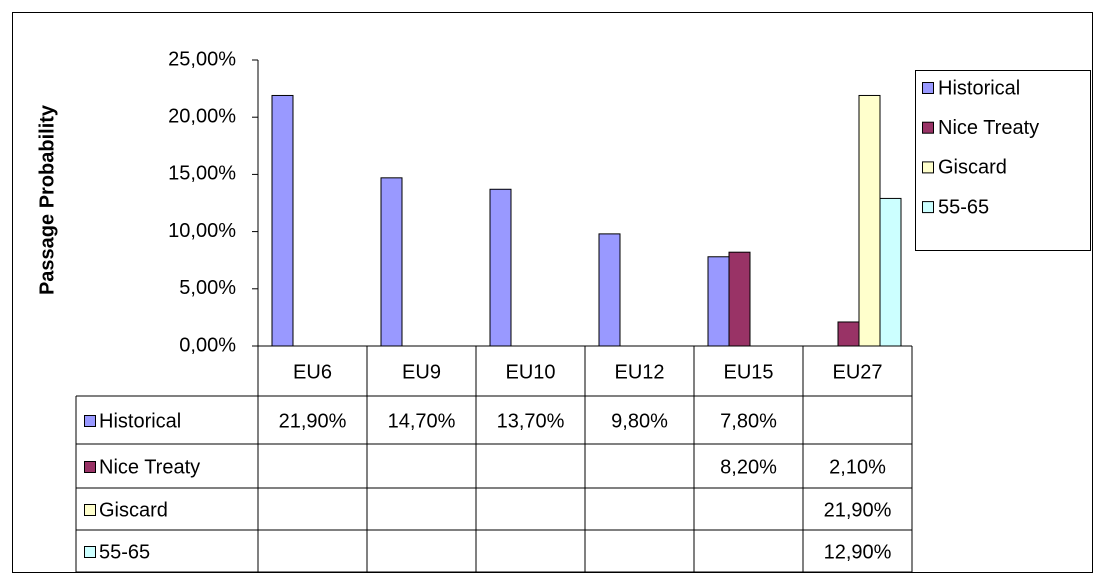  I want to click on legend-box, so click(1003, 160).